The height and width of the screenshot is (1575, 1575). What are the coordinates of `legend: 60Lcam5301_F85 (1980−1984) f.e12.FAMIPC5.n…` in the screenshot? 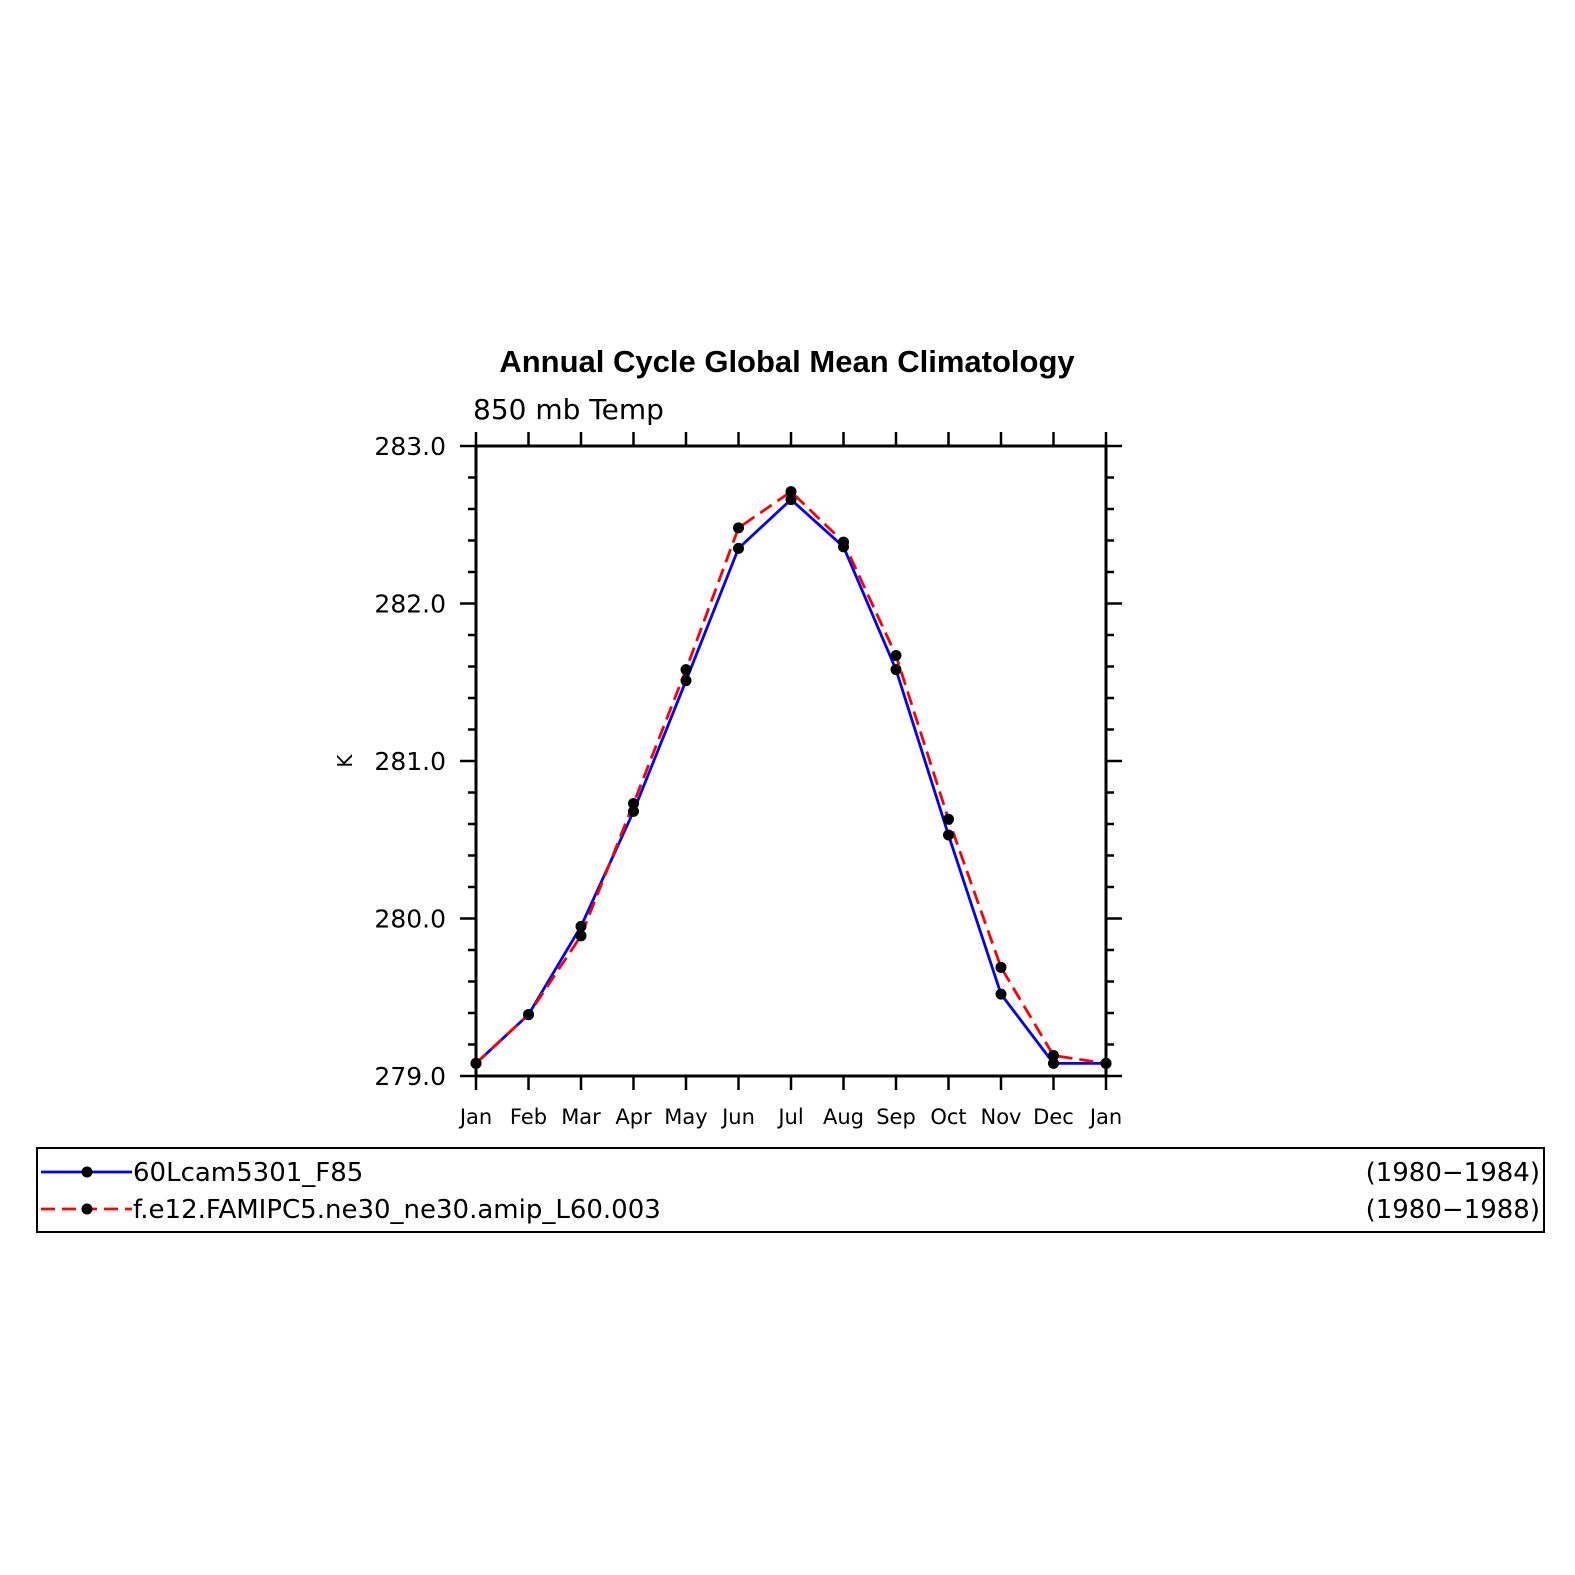 It's located at (790, 1190).